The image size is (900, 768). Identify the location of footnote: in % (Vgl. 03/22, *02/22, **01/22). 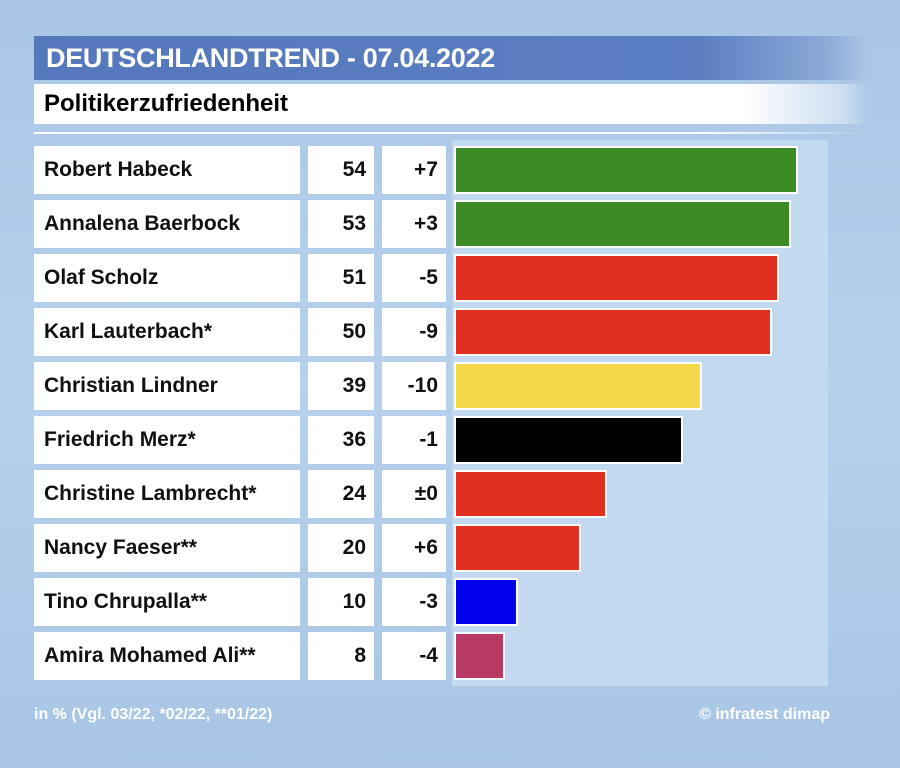
(153, 714).